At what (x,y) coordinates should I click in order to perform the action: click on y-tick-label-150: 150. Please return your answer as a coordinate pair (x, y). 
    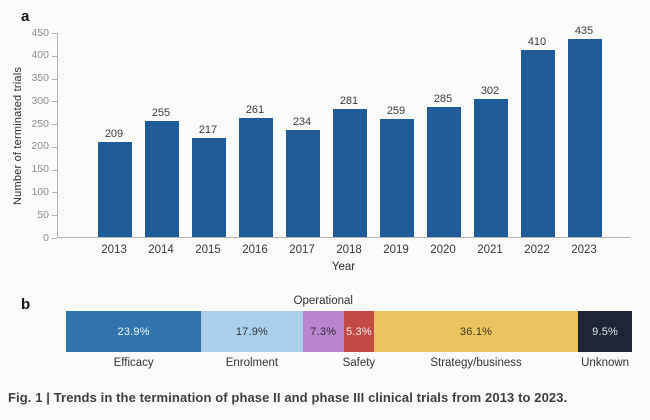
    Looking at the image, I should click on (40, 169).